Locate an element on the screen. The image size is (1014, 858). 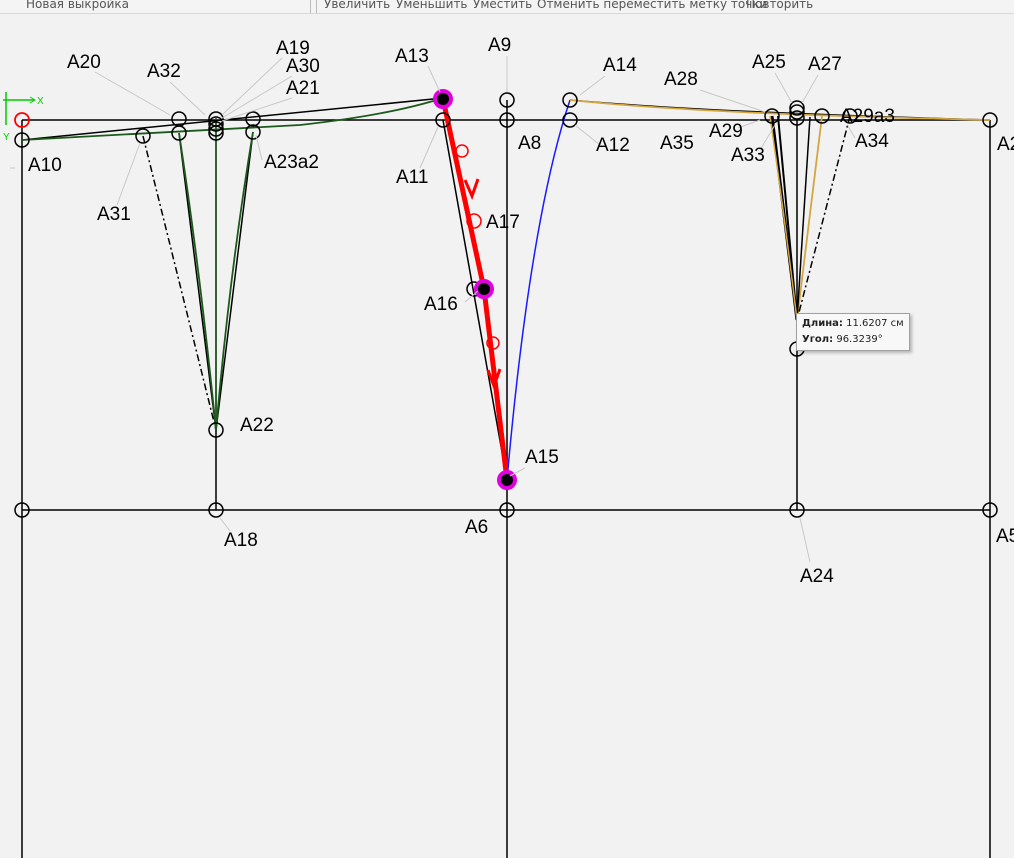
point-label-a16: A16 is located at coordinates (441, 304).